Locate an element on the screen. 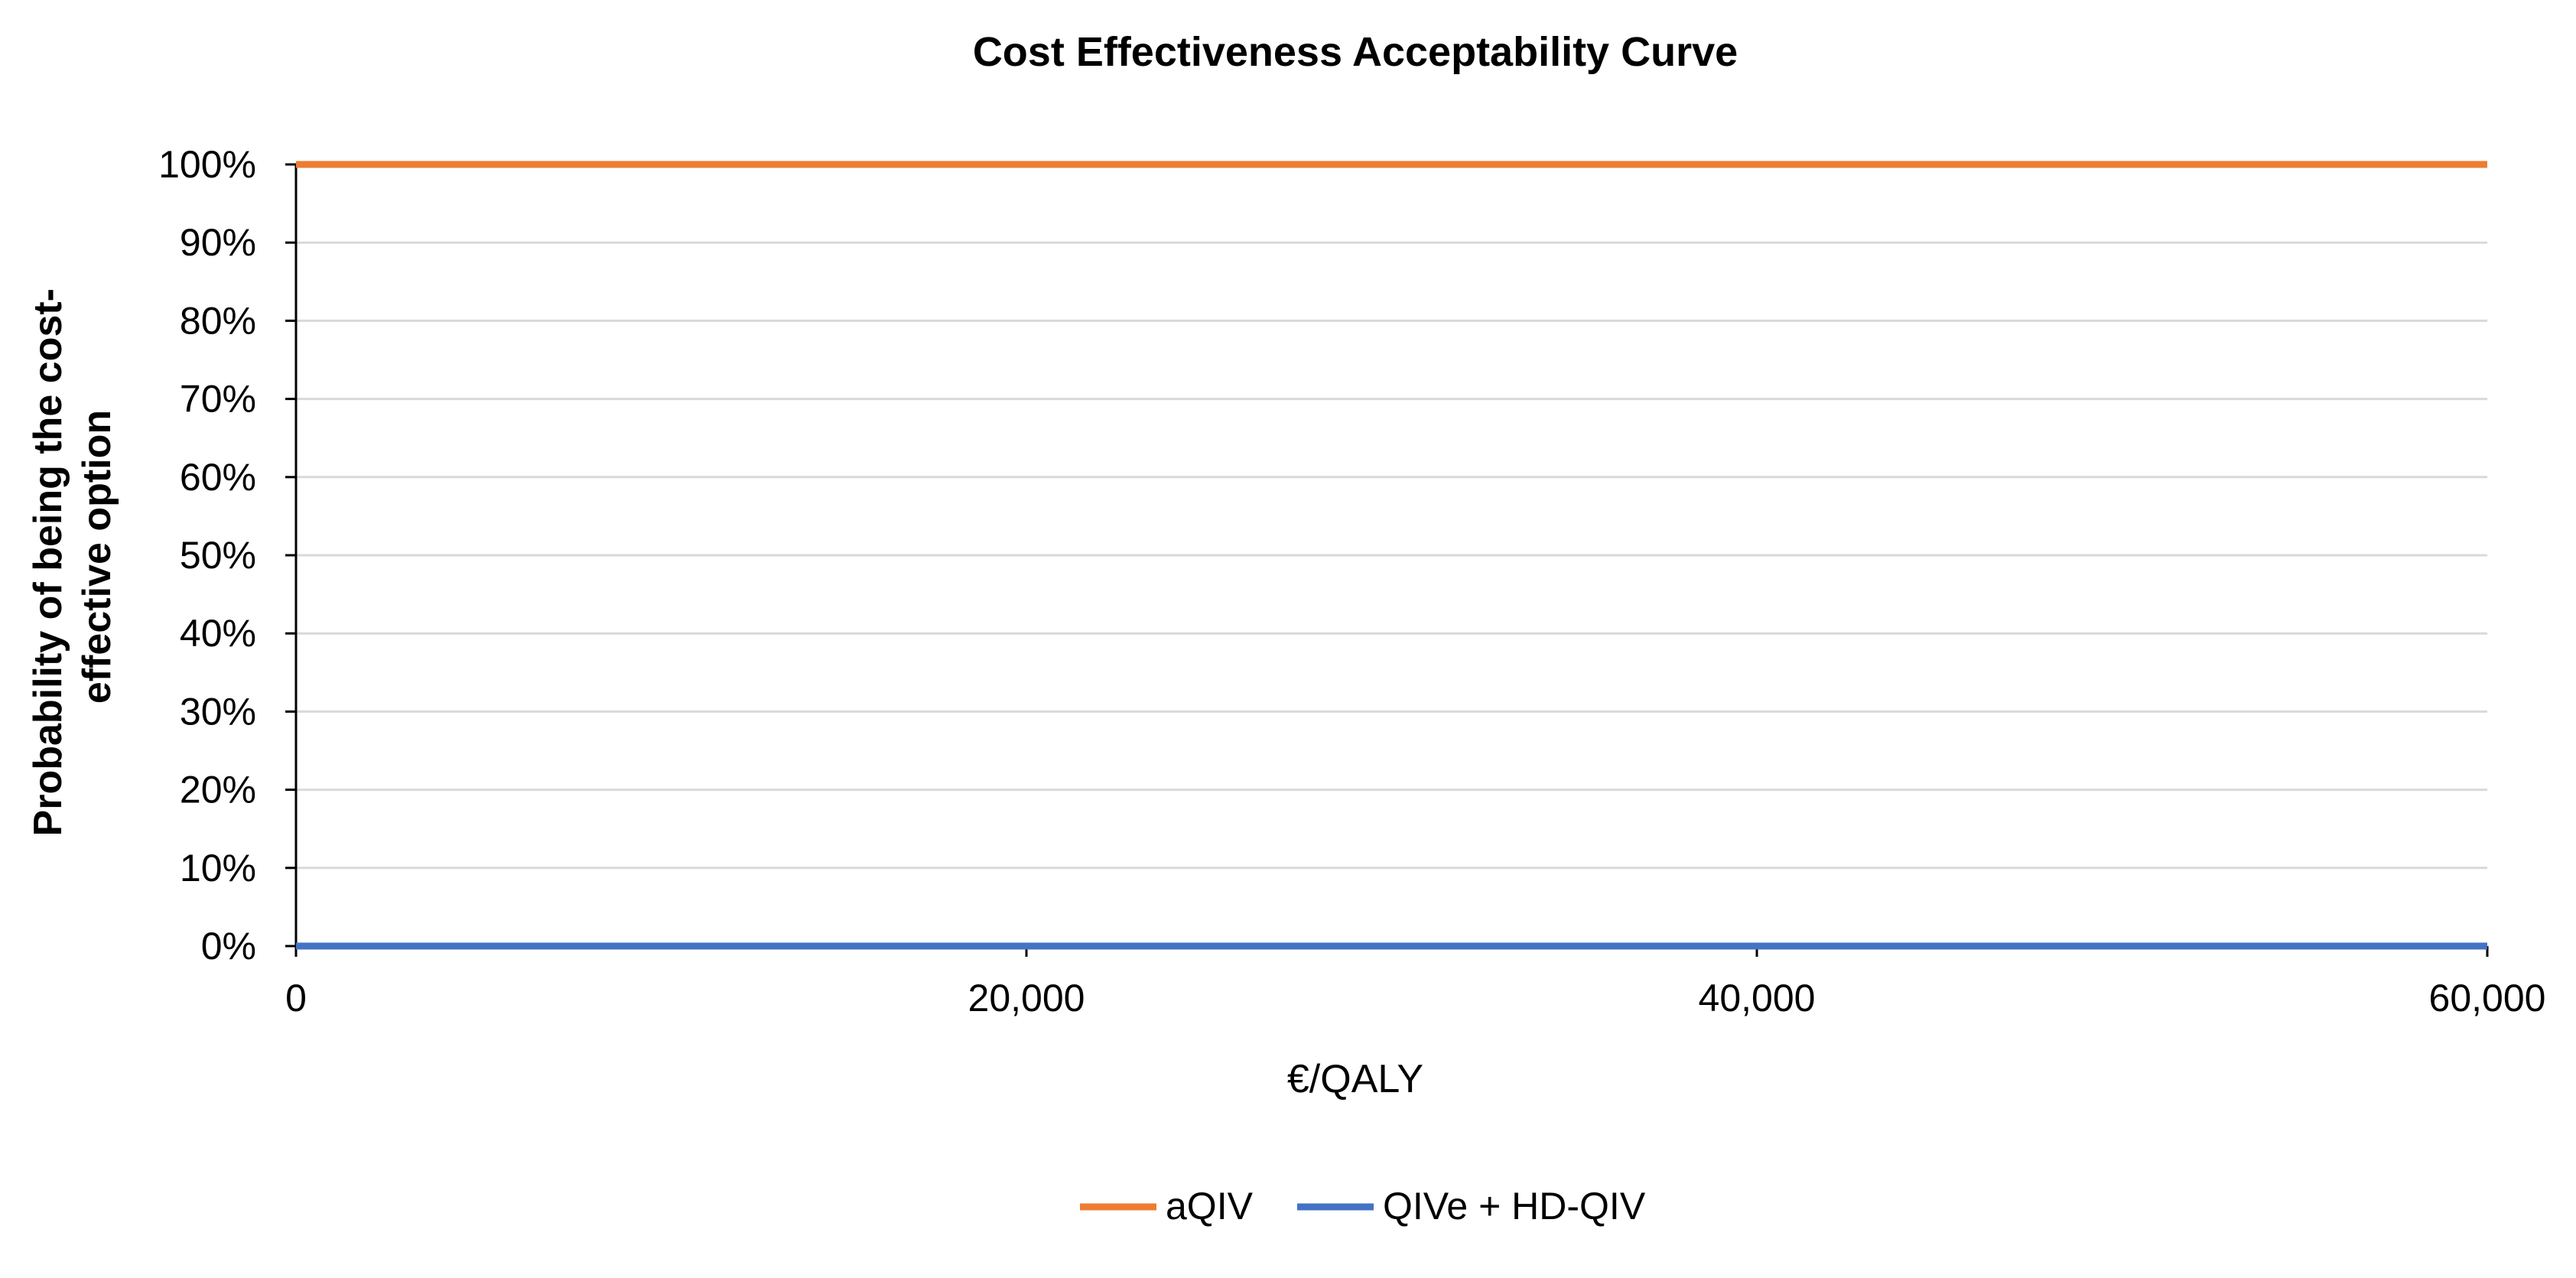  y-tick-labels: 0% 10% 20% 30% 40% 50% 60% 70% 80% 90% 100% is located at coordinates (207, 555).